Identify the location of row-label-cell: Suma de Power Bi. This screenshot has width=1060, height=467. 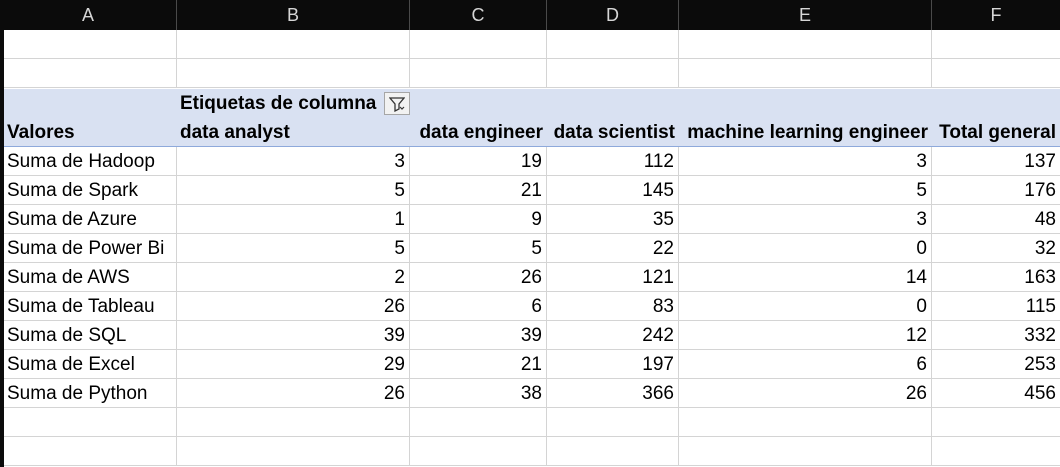
(90, 248).